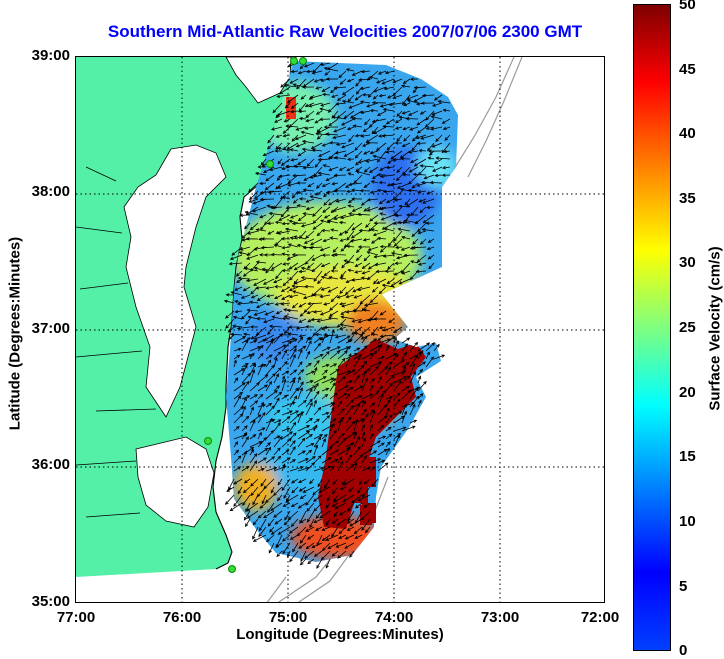 The width and height of the screenshot is (724, 659). What do you see at coordinates (687, 133) in the screenshot?
I see `colorbar-tick: 40` at bounding box center [687, 133].